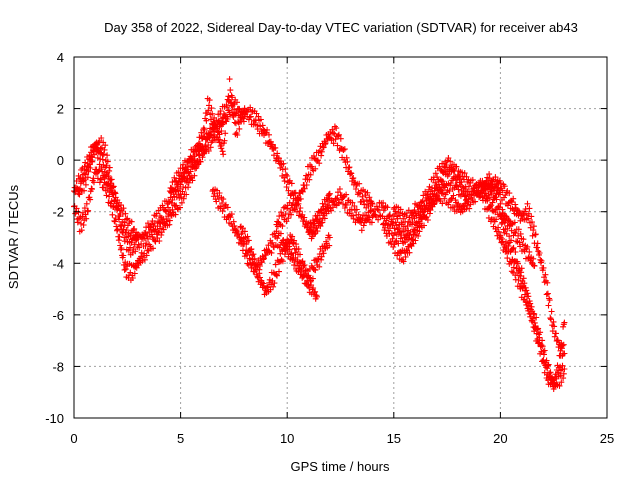 This screenshot has width=640, height=480. What do you see at coordinates (58, 366) in the screenshot?
I see `y-tick-label: -8` at bounding box center [58, 366].